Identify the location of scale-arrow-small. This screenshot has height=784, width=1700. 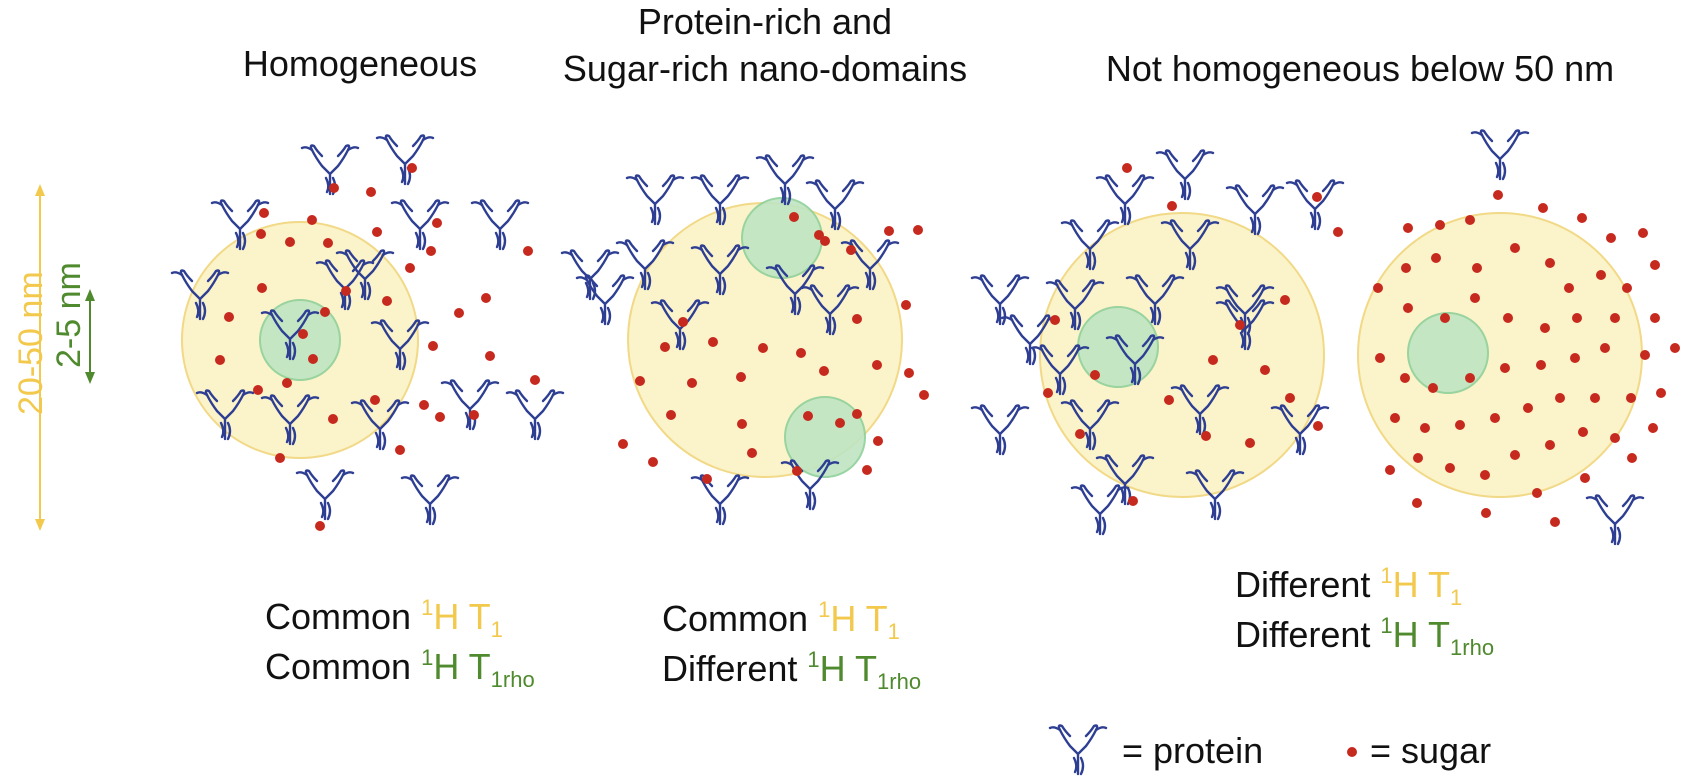
(90, 336).